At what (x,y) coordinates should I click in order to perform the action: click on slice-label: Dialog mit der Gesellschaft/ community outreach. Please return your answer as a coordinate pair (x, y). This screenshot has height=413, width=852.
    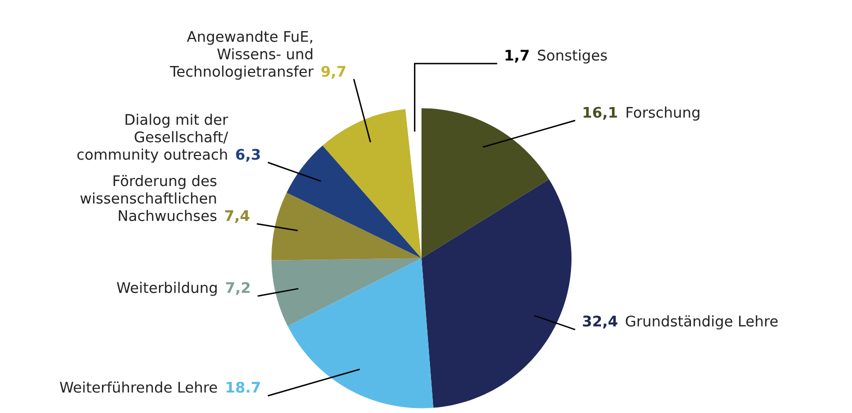
    Looking at the image, I should click on (152, 138).